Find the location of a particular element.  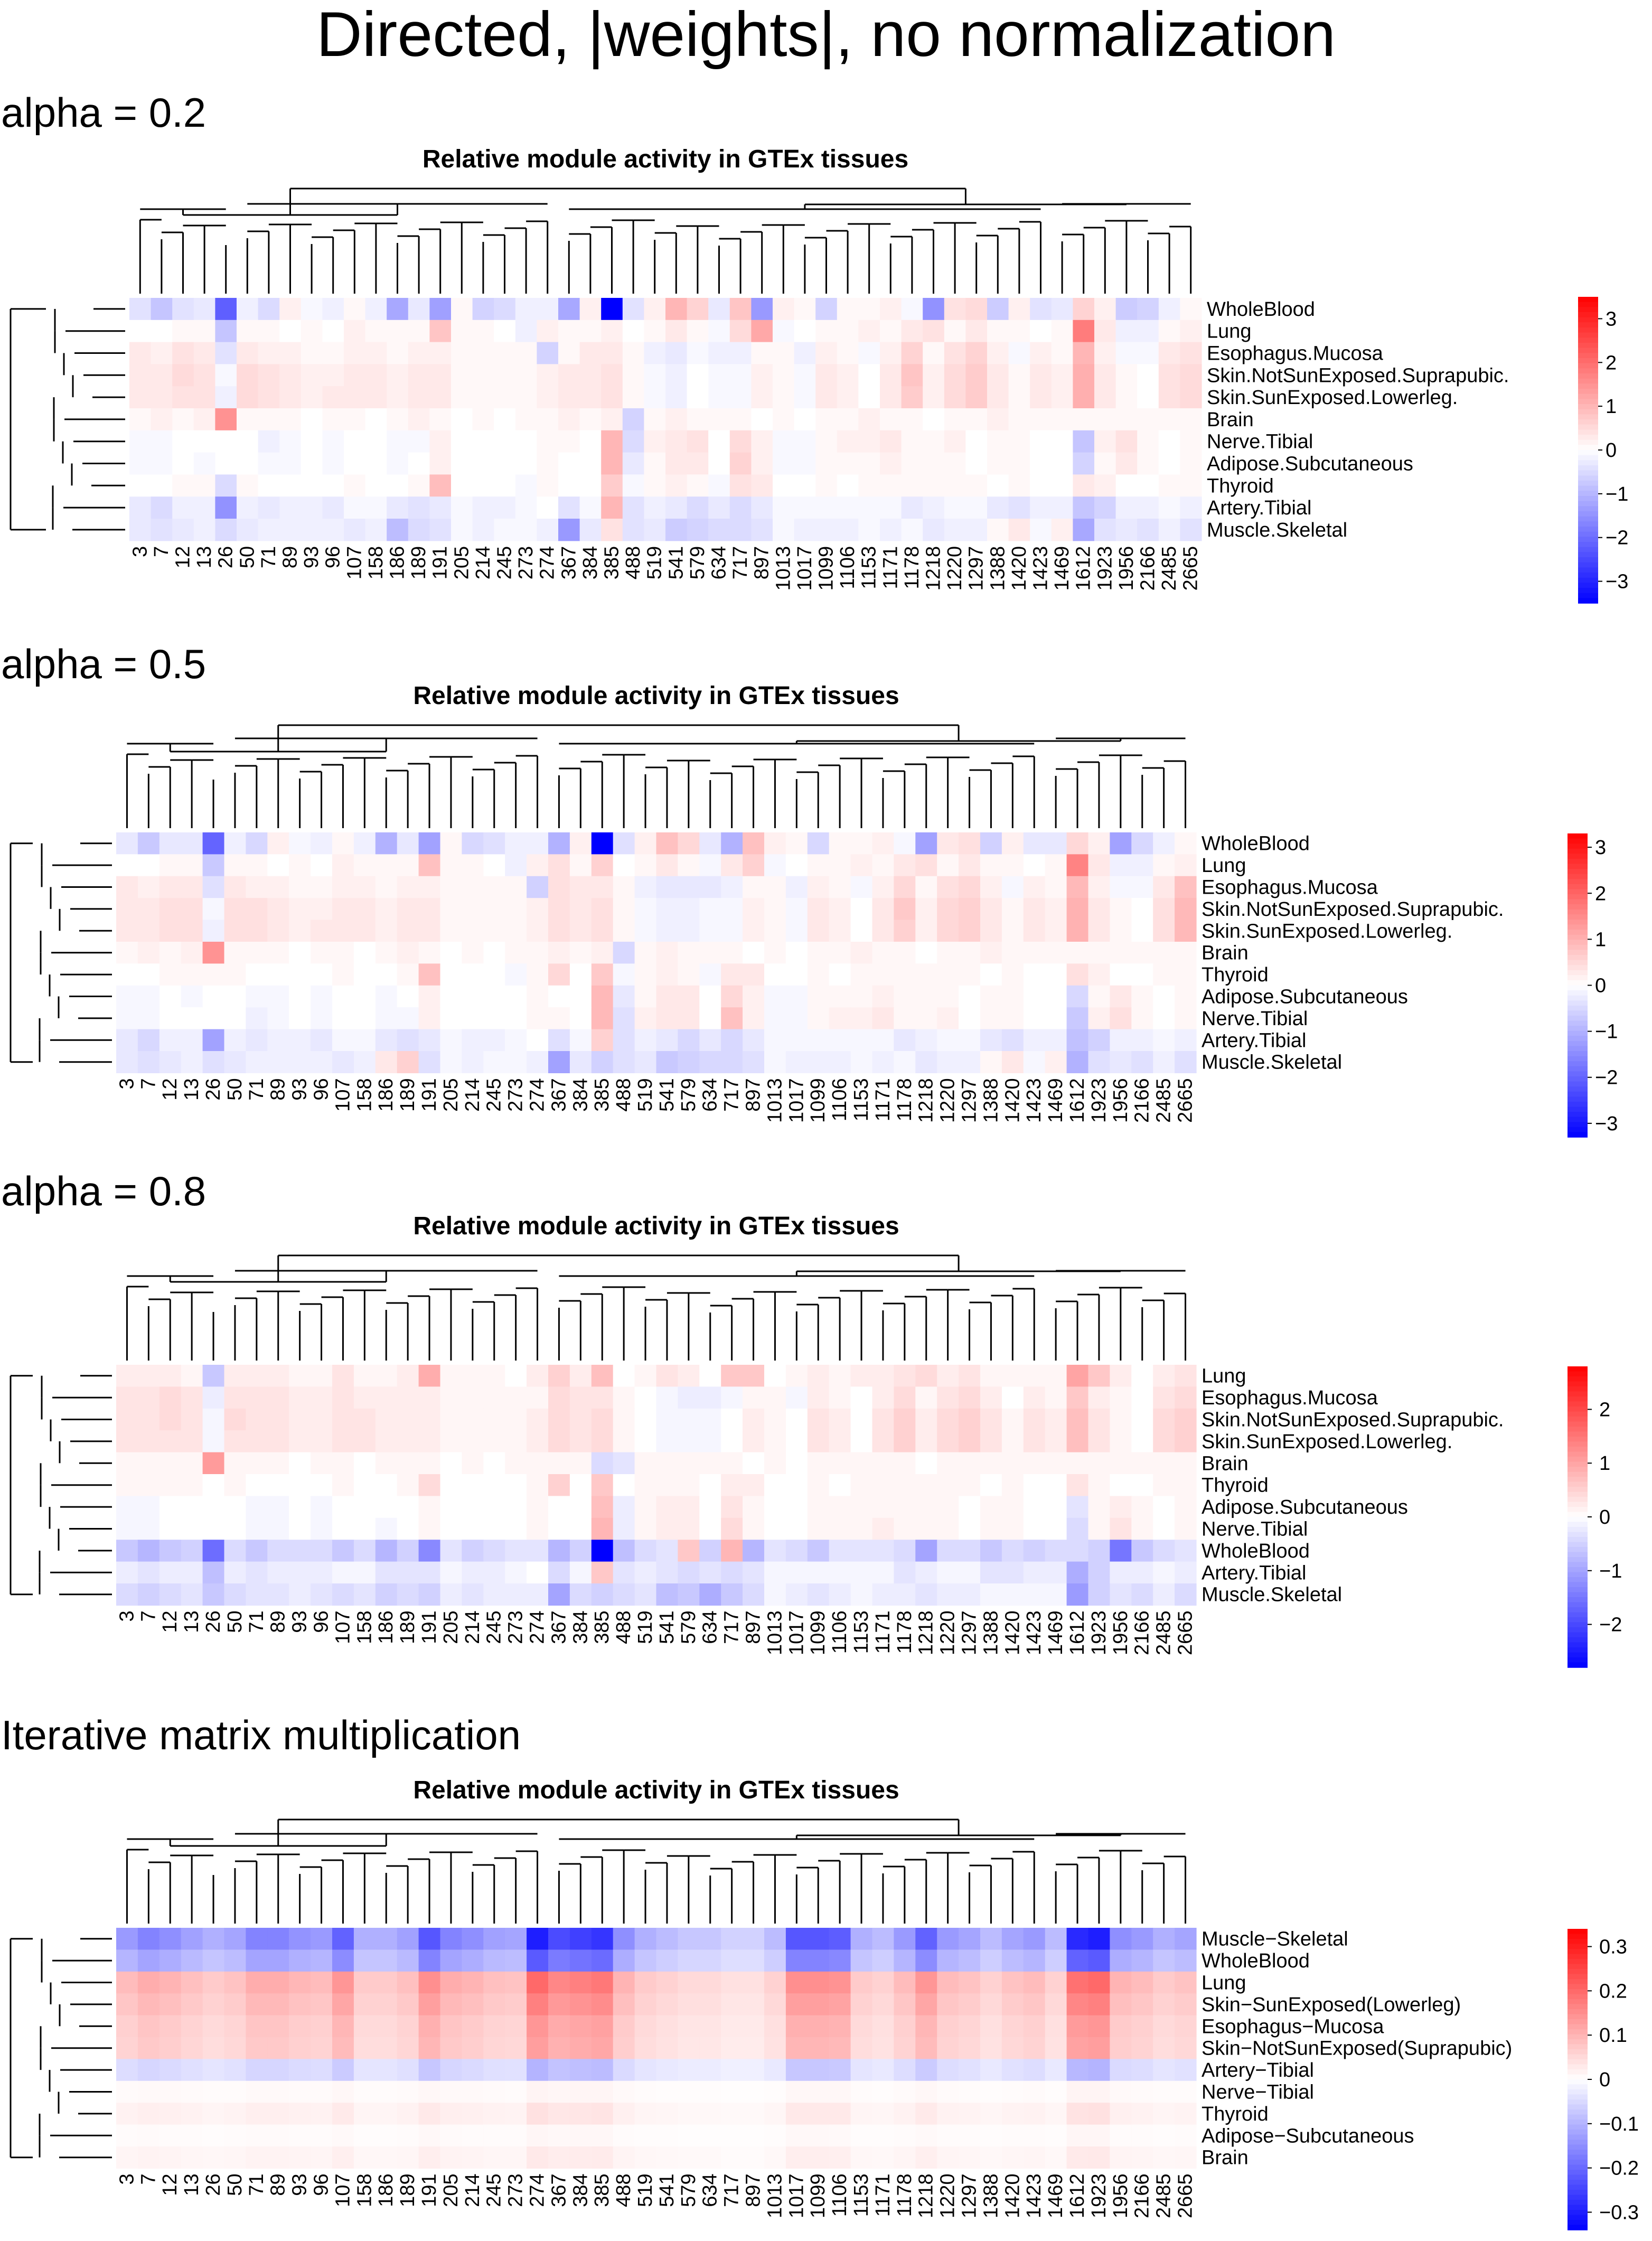

column-label: 186 is located at coordinates (386, 2190).